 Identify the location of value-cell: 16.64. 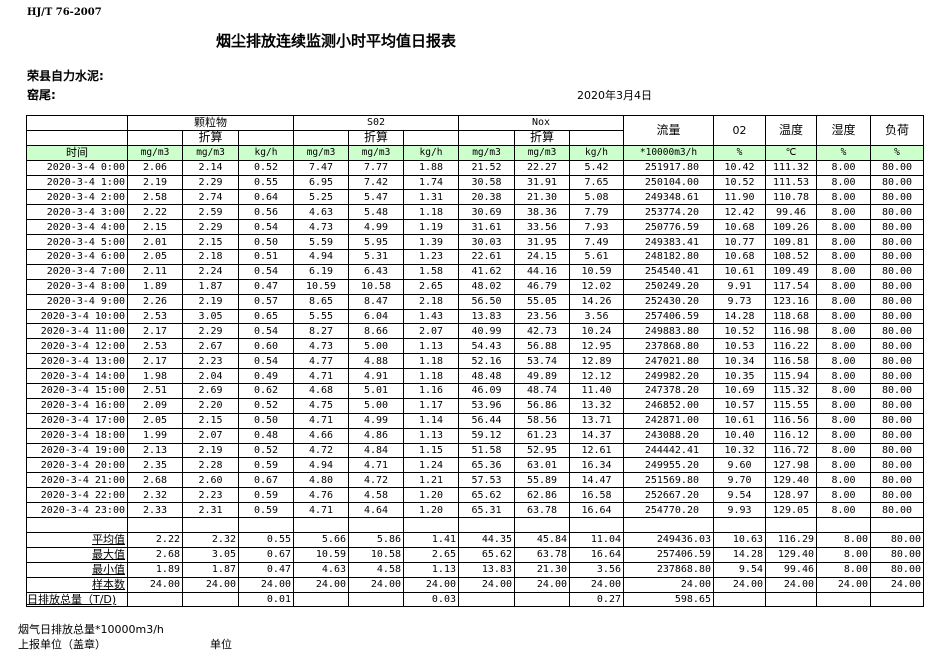
(596, 510).